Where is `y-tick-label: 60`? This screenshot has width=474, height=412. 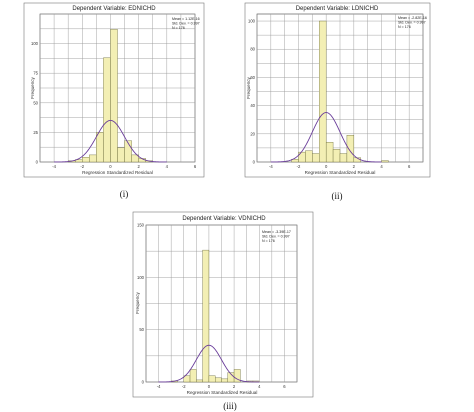
y-tick-label: 60 is located at coordinates (252, 77).